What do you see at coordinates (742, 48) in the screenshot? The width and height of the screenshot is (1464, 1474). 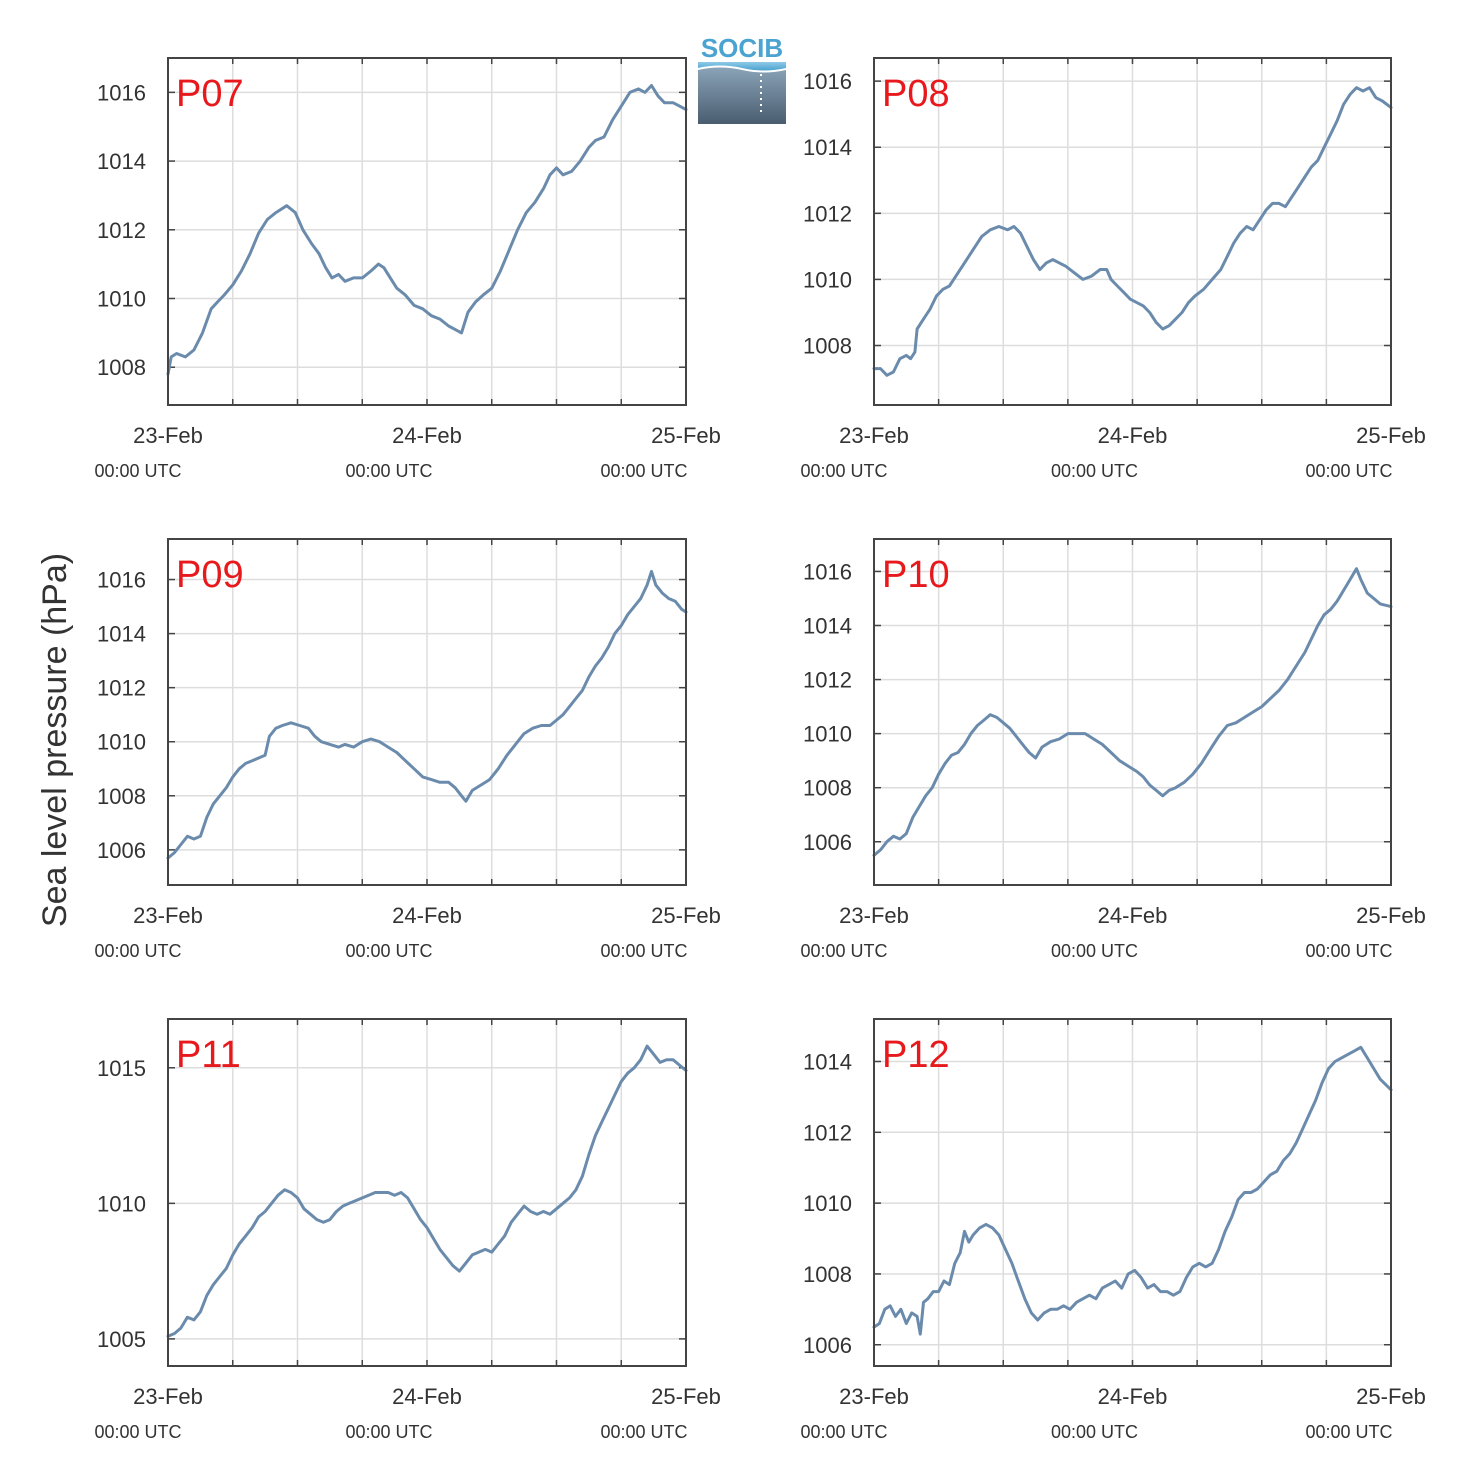 I see `logo-text: SOCIB` at bounding box center [742, 48].